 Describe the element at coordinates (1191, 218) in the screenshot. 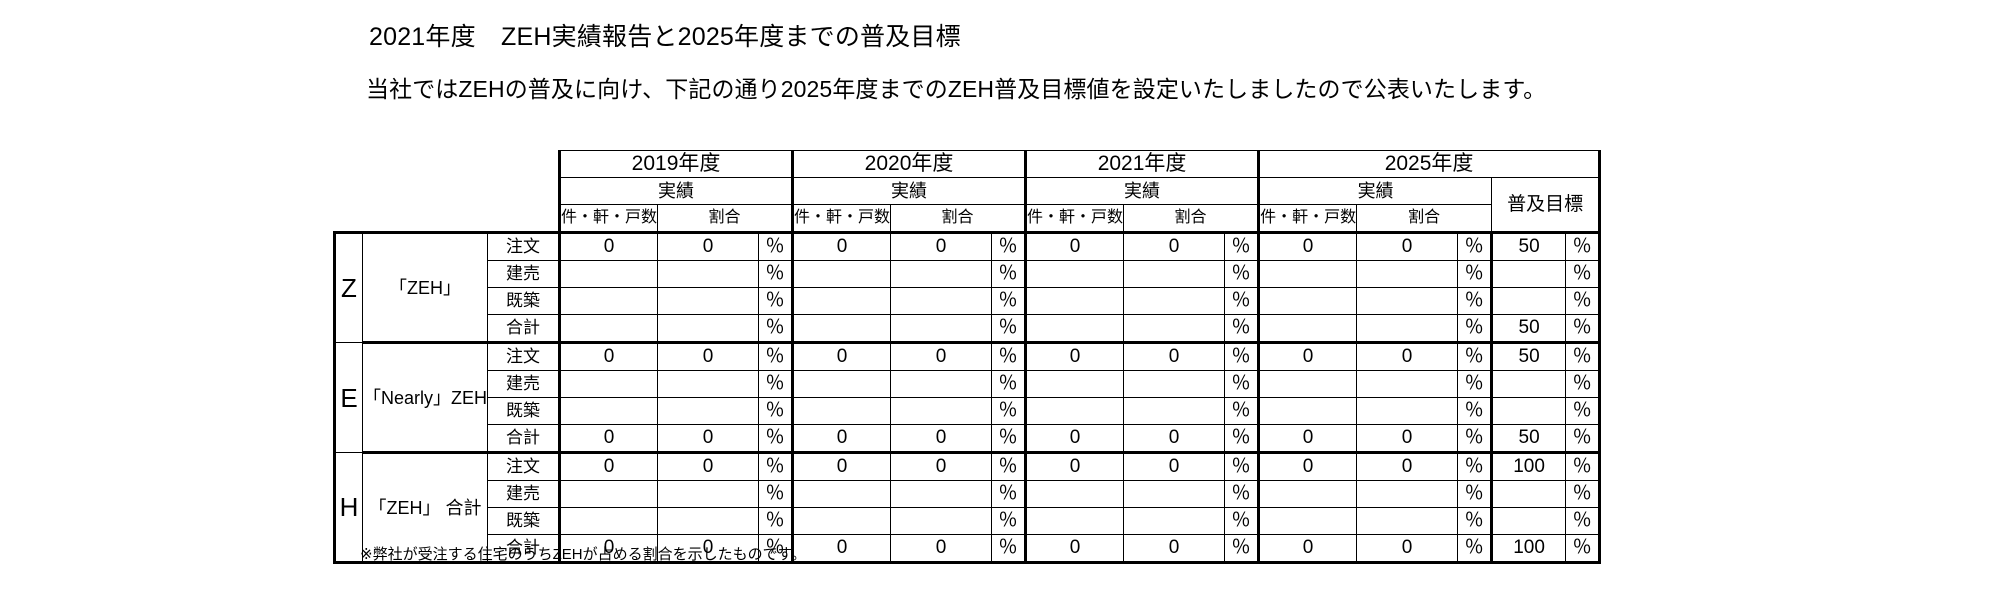

I see `ratio-header-2021: 割合` at that location.